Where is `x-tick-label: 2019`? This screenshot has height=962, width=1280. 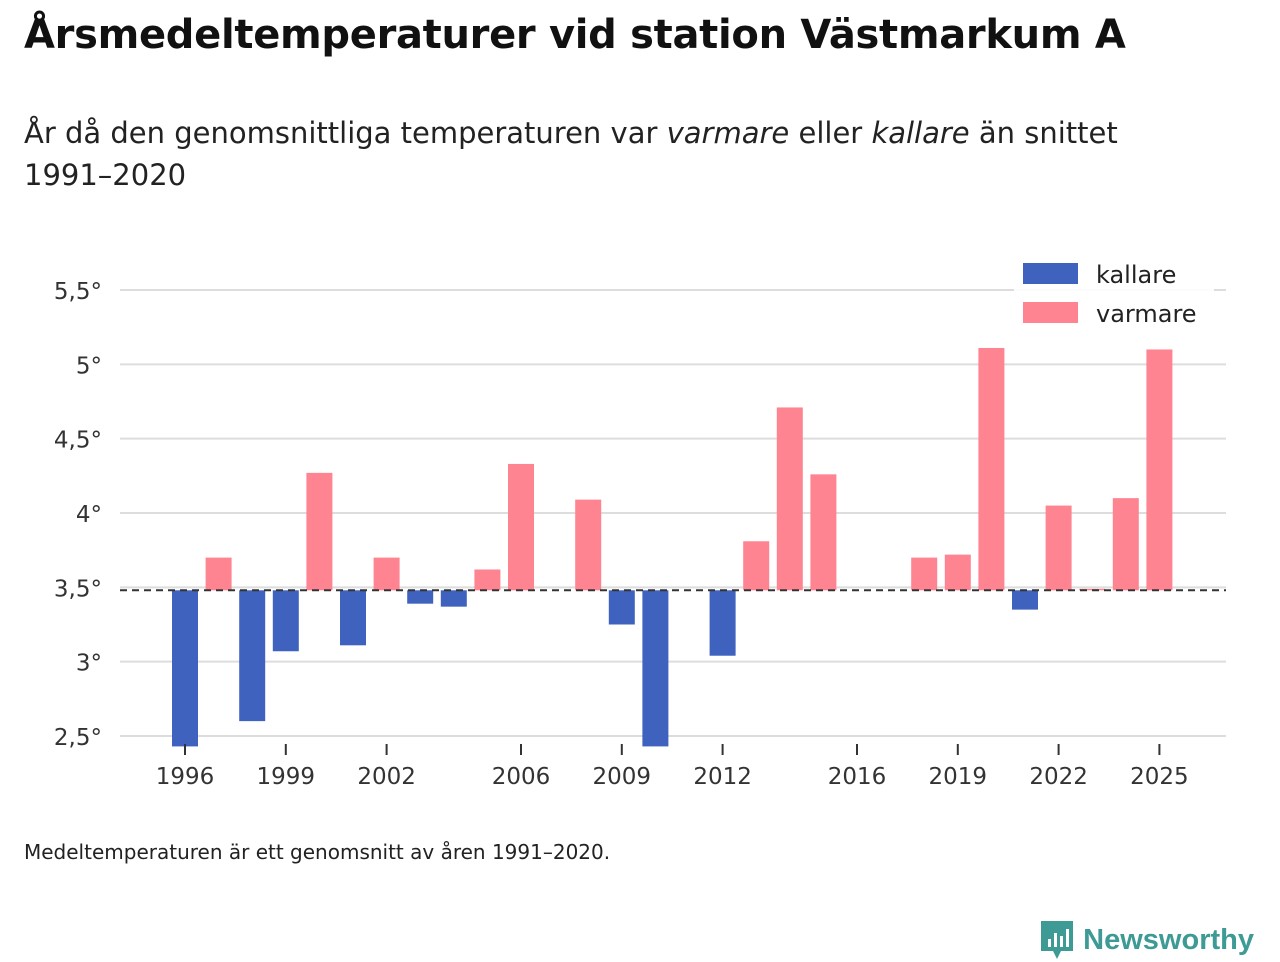 x-tick-label: 2019 is located at coordinates (958, 777).